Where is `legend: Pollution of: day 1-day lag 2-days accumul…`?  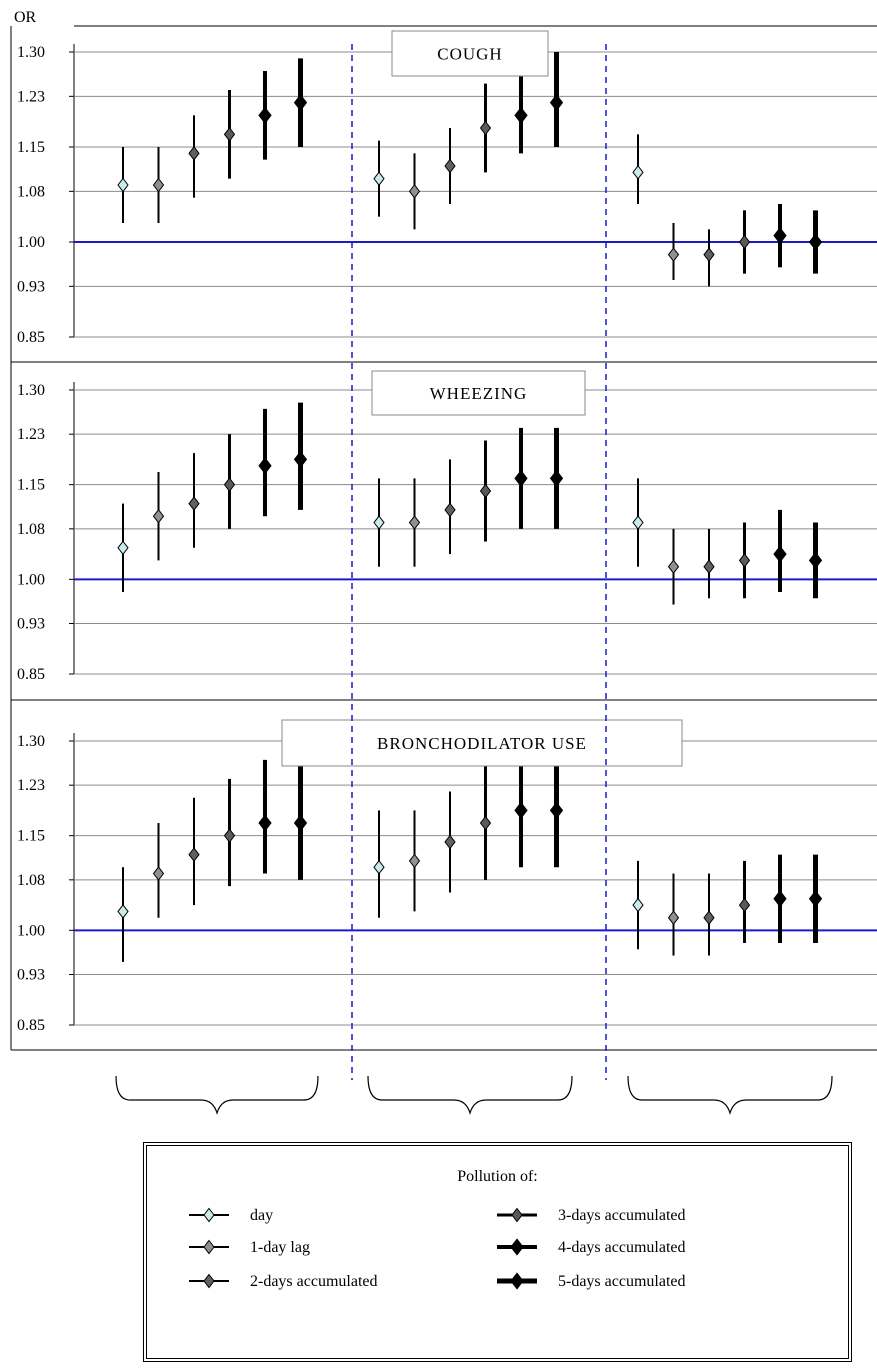
legend: Pollution of: day 1-day lag 2-days accumul… is located at coordinates (497, 1252).